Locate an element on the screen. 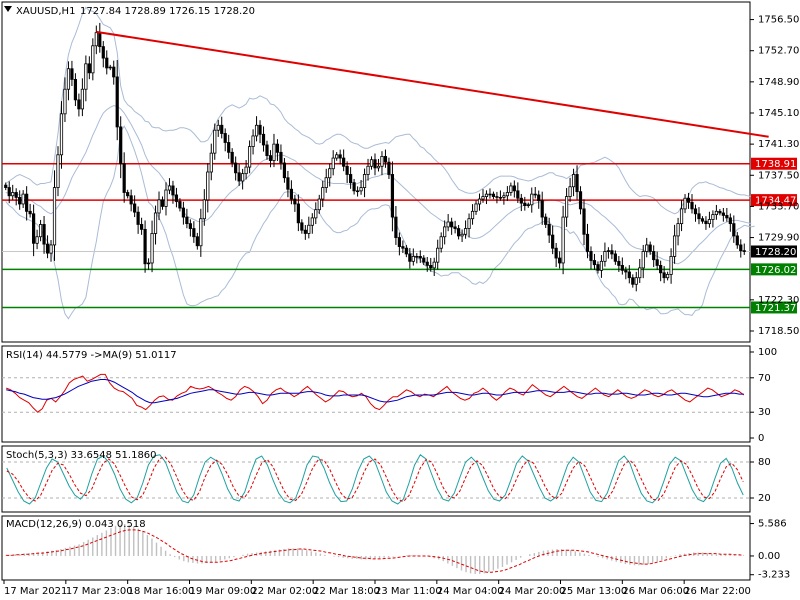 This screenshot has height=600, width=800. time-tick-label: 26 Mar 06:00 is located at coordinates (655, 591).